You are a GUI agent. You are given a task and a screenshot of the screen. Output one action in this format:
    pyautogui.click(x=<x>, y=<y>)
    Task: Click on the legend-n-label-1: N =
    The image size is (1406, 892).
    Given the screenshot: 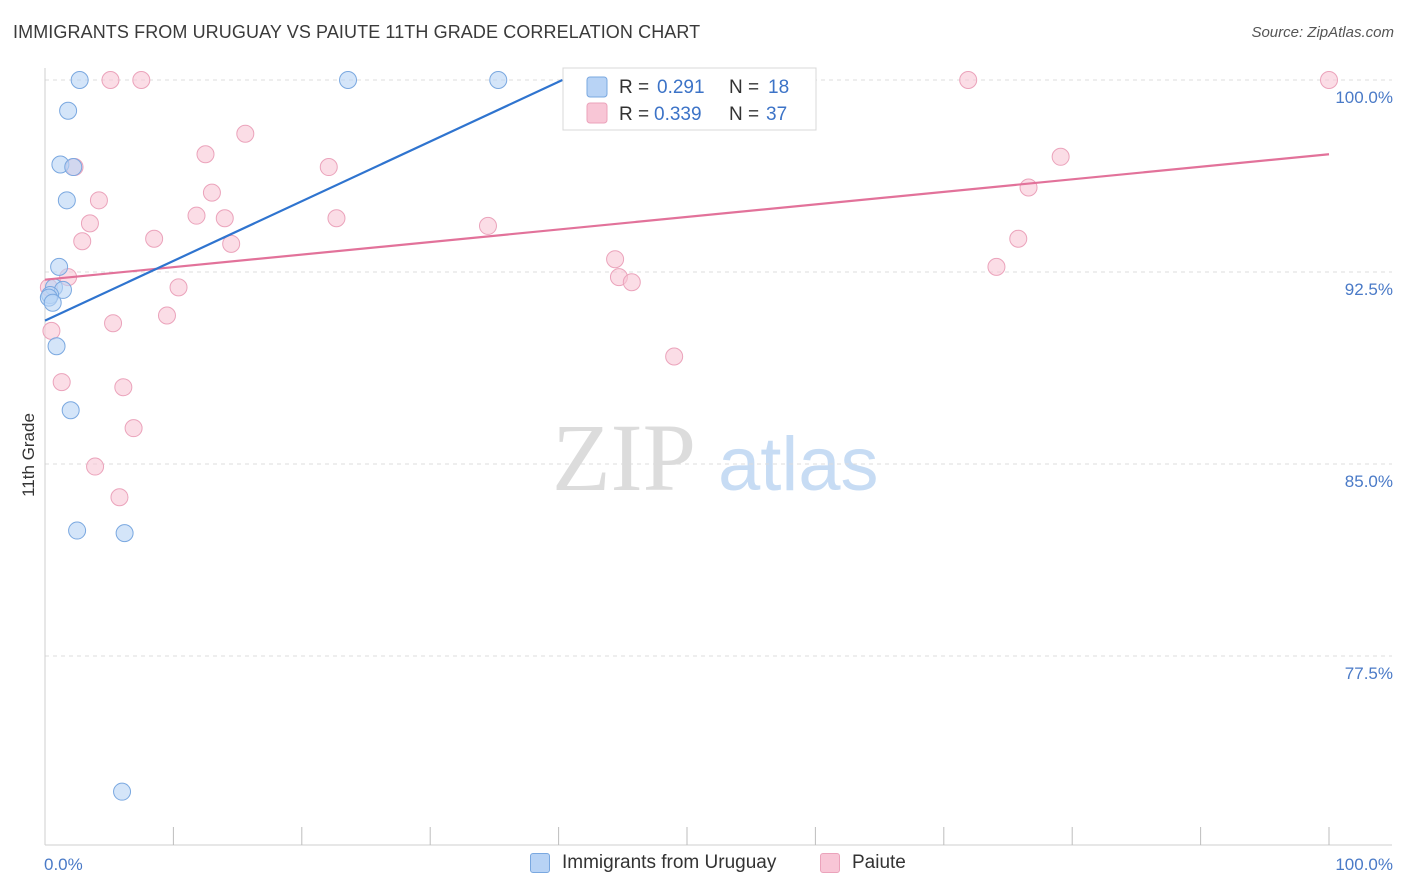 What is the action you would take?
    pyautogui.click(x=744, y=87)
    